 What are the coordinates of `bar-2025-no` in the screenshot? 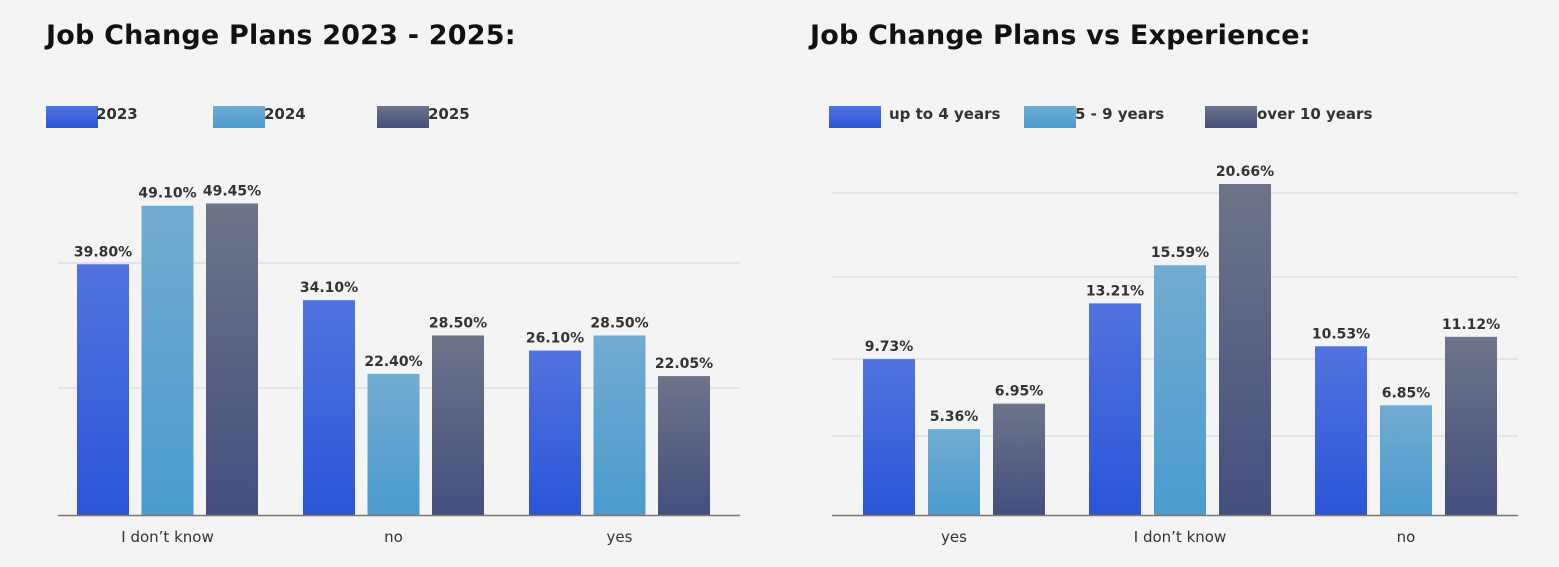 It's located at (458, 425).